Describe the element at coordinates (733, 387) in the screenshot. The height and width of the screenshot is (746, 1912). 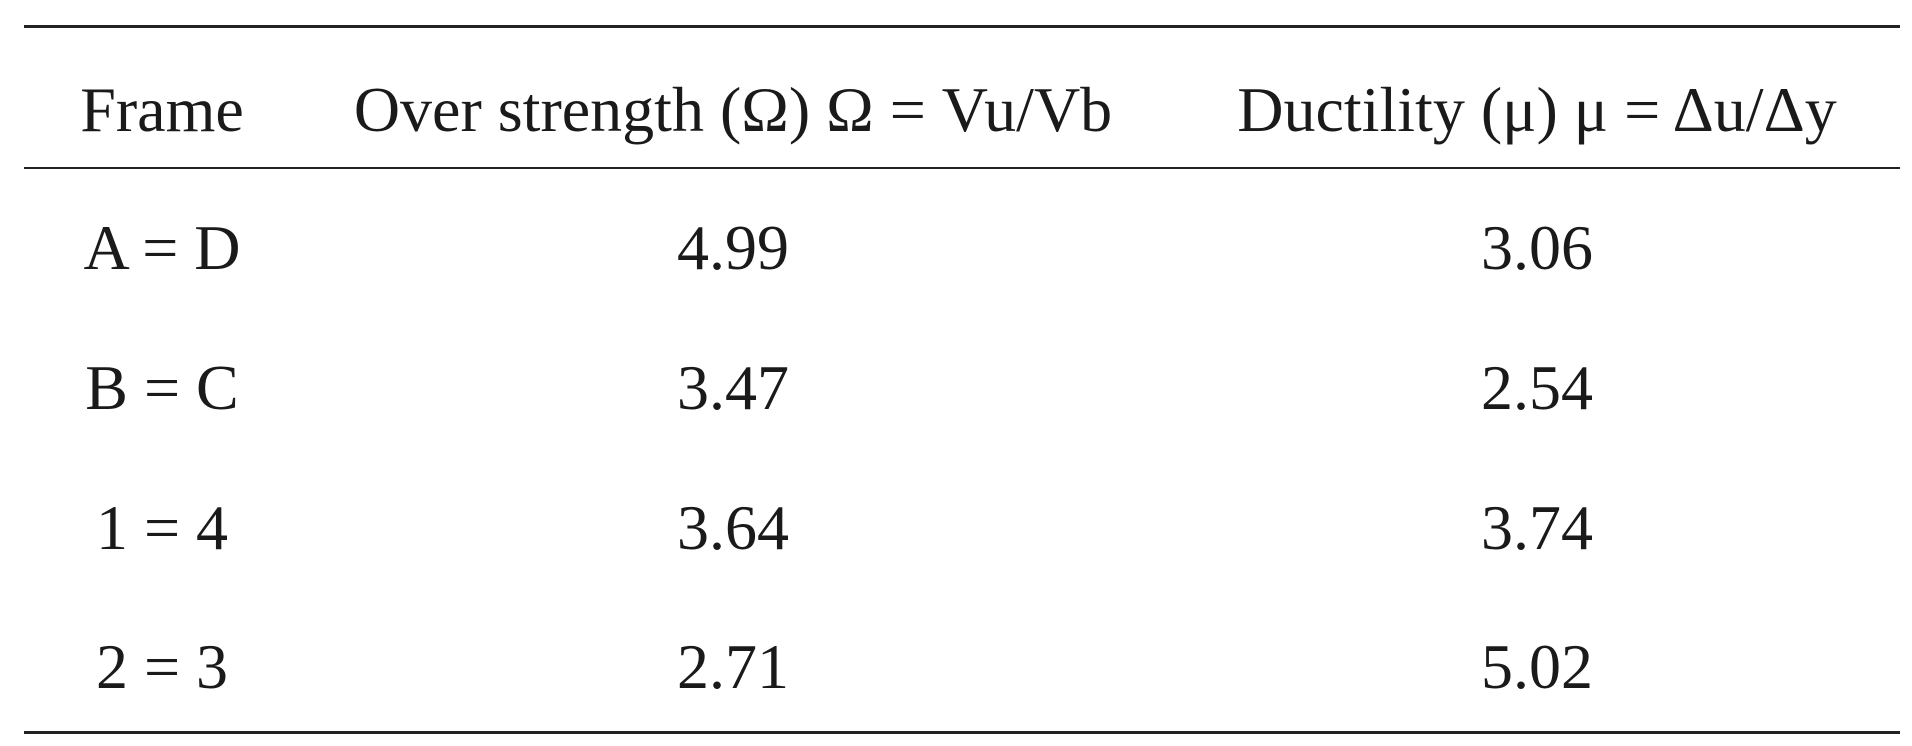
I see `value-cell: 3.47` at that location.